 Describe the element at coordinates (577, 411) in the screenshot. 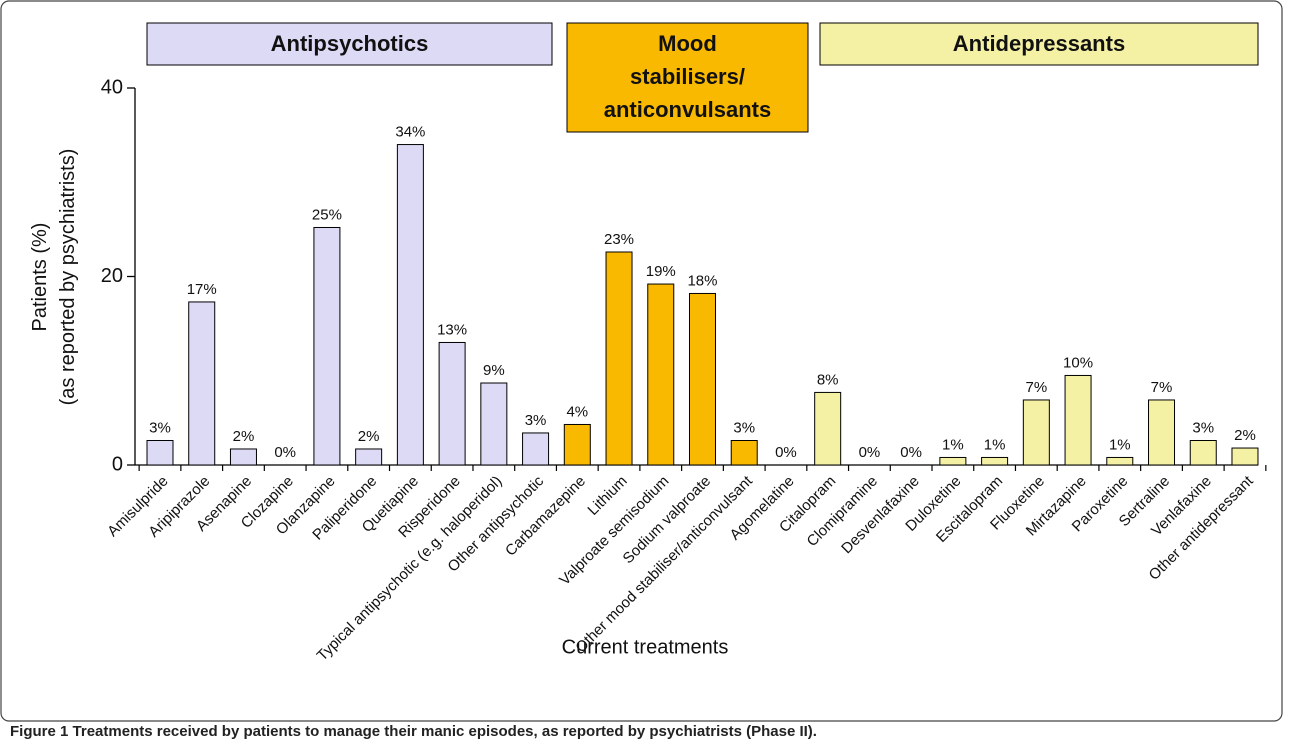

I see `value-label: 4%` at that location.